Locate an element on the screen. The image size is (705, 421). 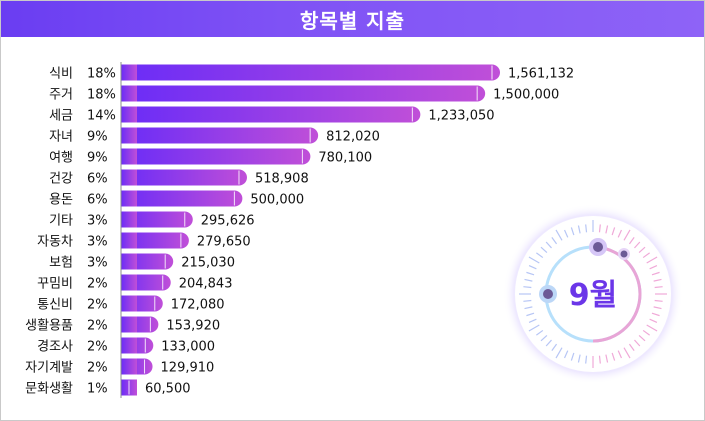
badge-knob-left is located at coordinates (548, 294).